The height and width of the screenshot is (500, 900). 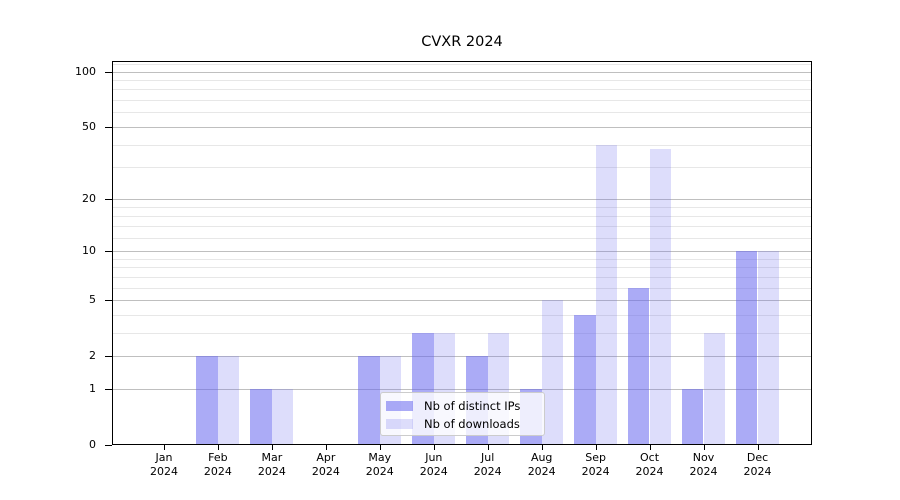 What do you see at coordinates (326, 457) in the screenshot?
I see `x-tick-month: Apr` at bounding box center [326, 457].